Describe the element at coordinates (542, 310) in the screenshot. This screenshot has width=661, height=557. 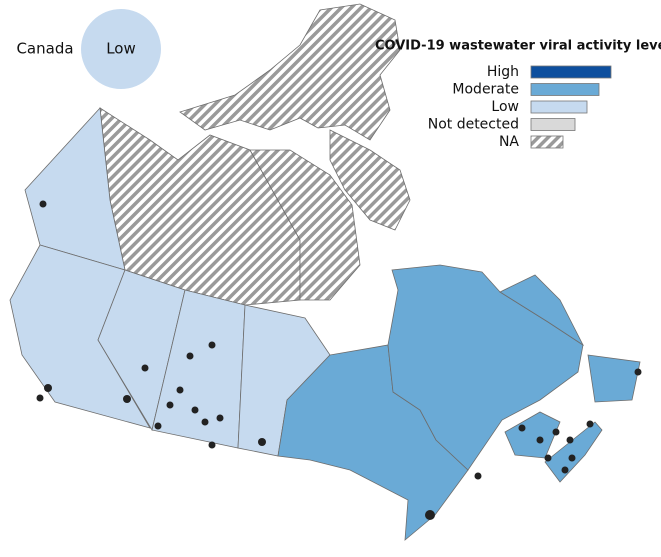
I see `labrador` at that location.